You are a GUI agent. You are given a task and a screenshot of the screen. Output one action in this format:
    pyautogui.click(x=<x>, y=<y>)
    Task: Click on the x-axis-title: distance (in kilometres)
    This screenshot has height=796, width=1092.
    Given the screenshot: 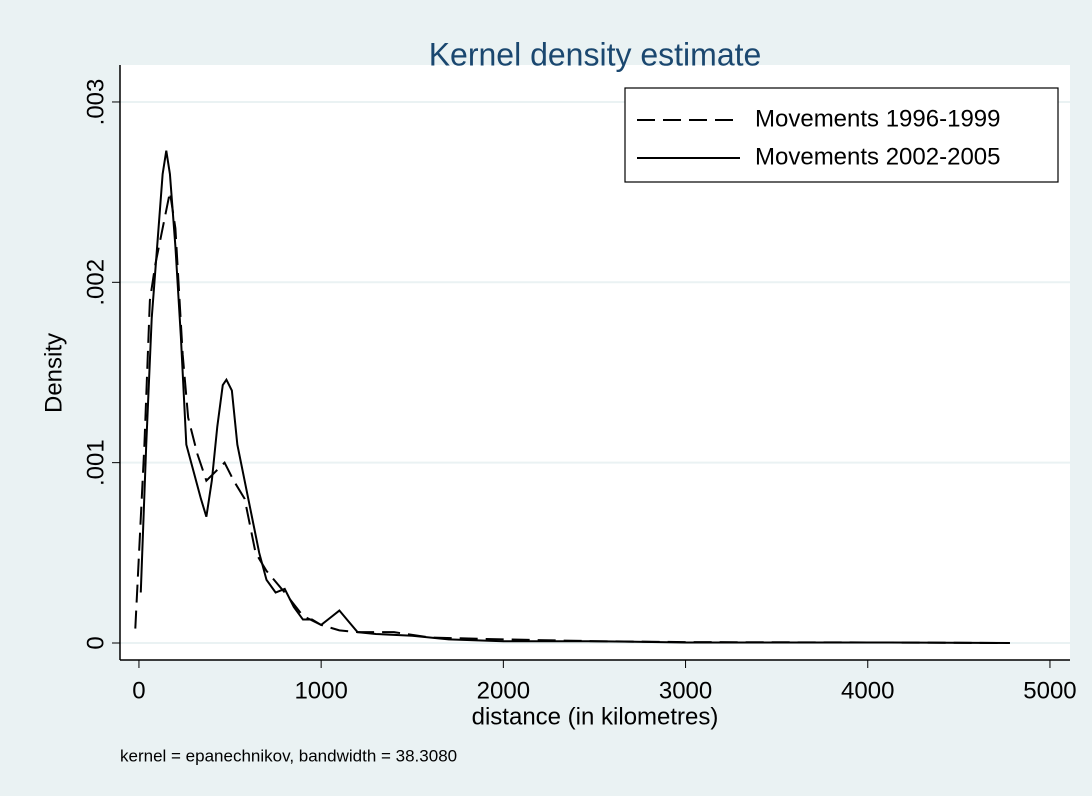 What is the action you would take?
    pyautogui.click(x=595, y=716)
    